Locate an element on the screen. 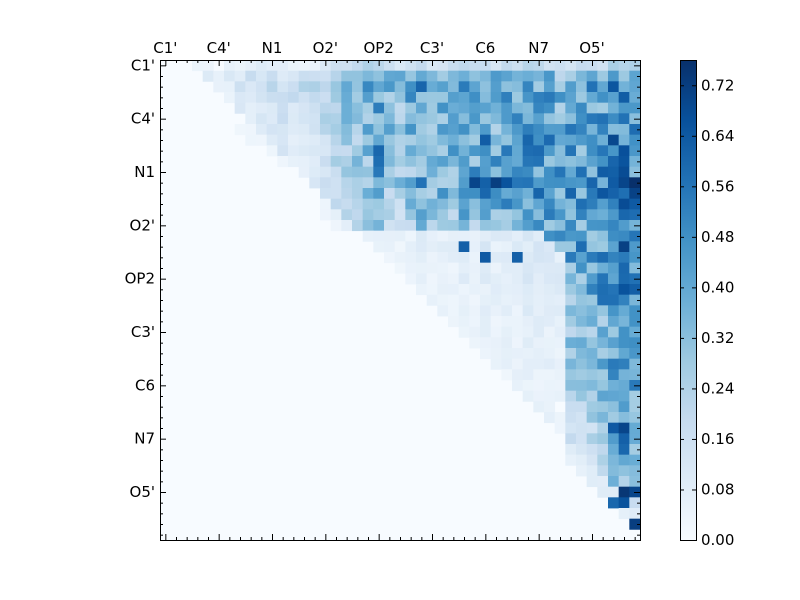 The height and width of the screenshot is (600, 800). x-tick-label: C3' is located at coordinates (432, 48).